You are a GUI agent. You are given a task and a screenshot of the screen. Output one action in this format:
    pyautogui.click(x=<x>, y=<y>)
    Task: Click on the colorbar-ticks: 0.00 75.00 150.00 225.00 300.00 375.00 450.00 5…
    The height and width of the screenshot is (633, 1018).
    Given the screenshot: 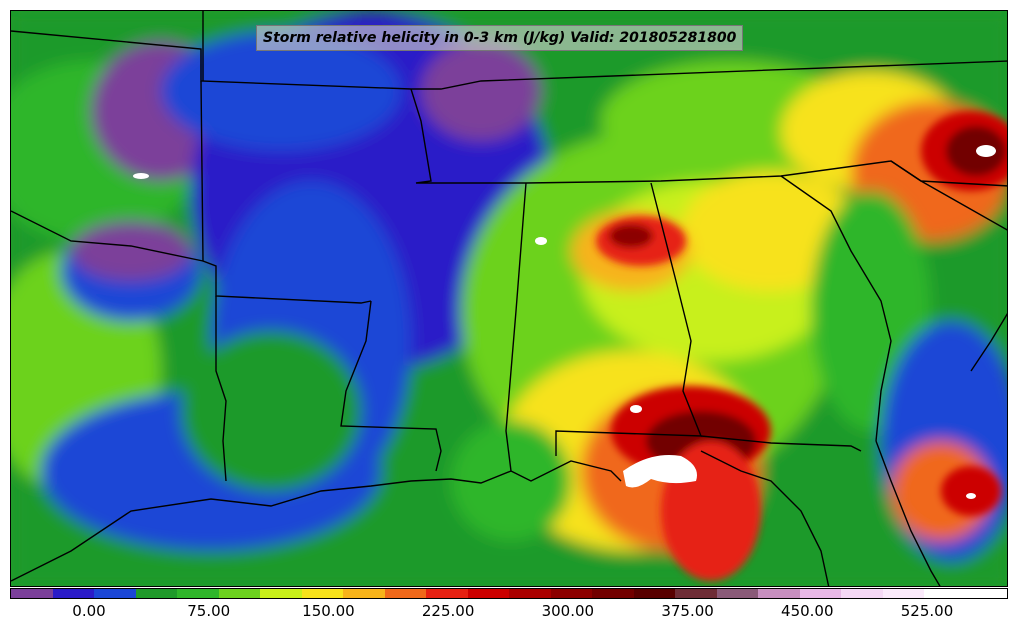 What is the action you would take?
    pyautogui.click(x=509, y=615)
    